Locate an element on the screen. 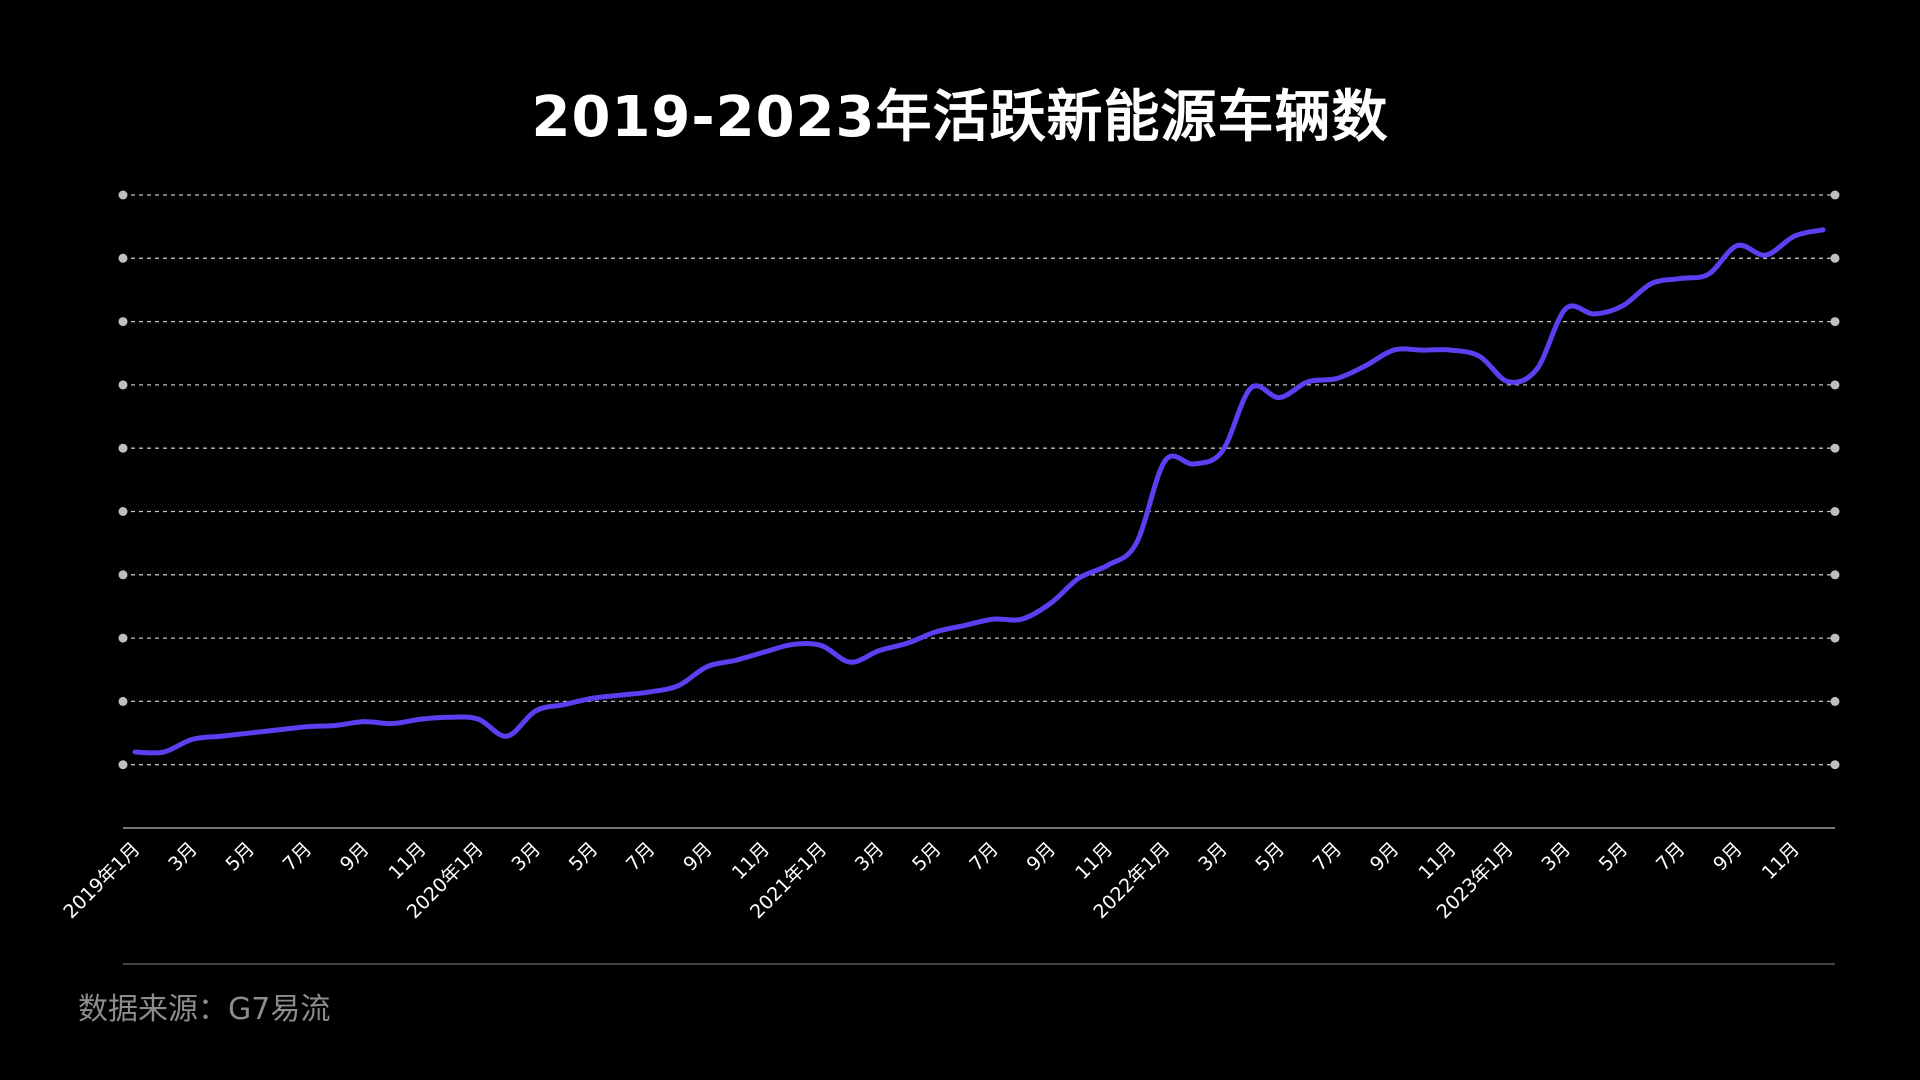  x-tick-label: 2019年1月 is located at coordinates (101, 880).